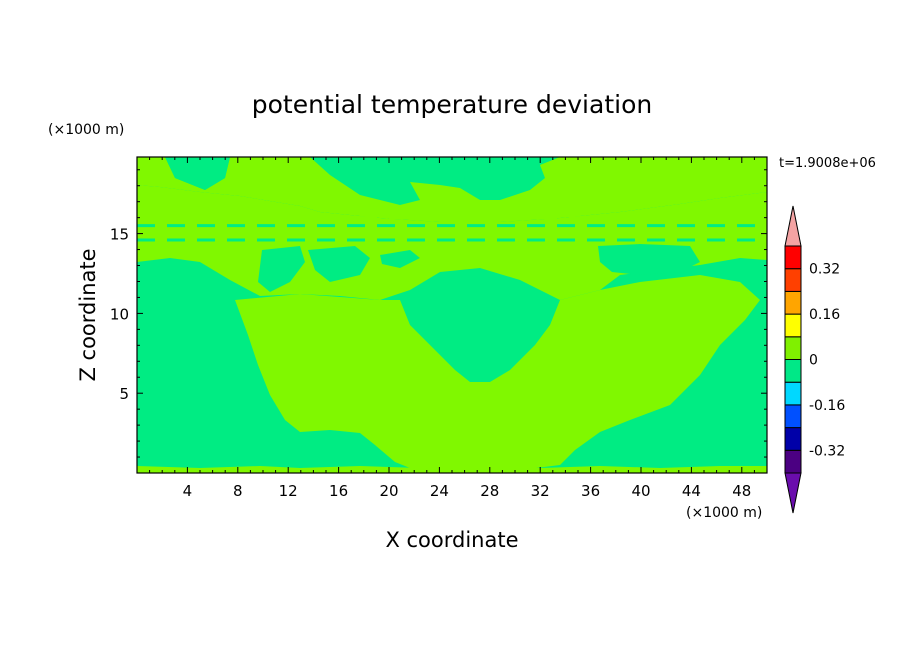  Describe the element at coordinates (824, 270) in the screenshot. I see `colorbar-tick-label: 0.32` at that location.